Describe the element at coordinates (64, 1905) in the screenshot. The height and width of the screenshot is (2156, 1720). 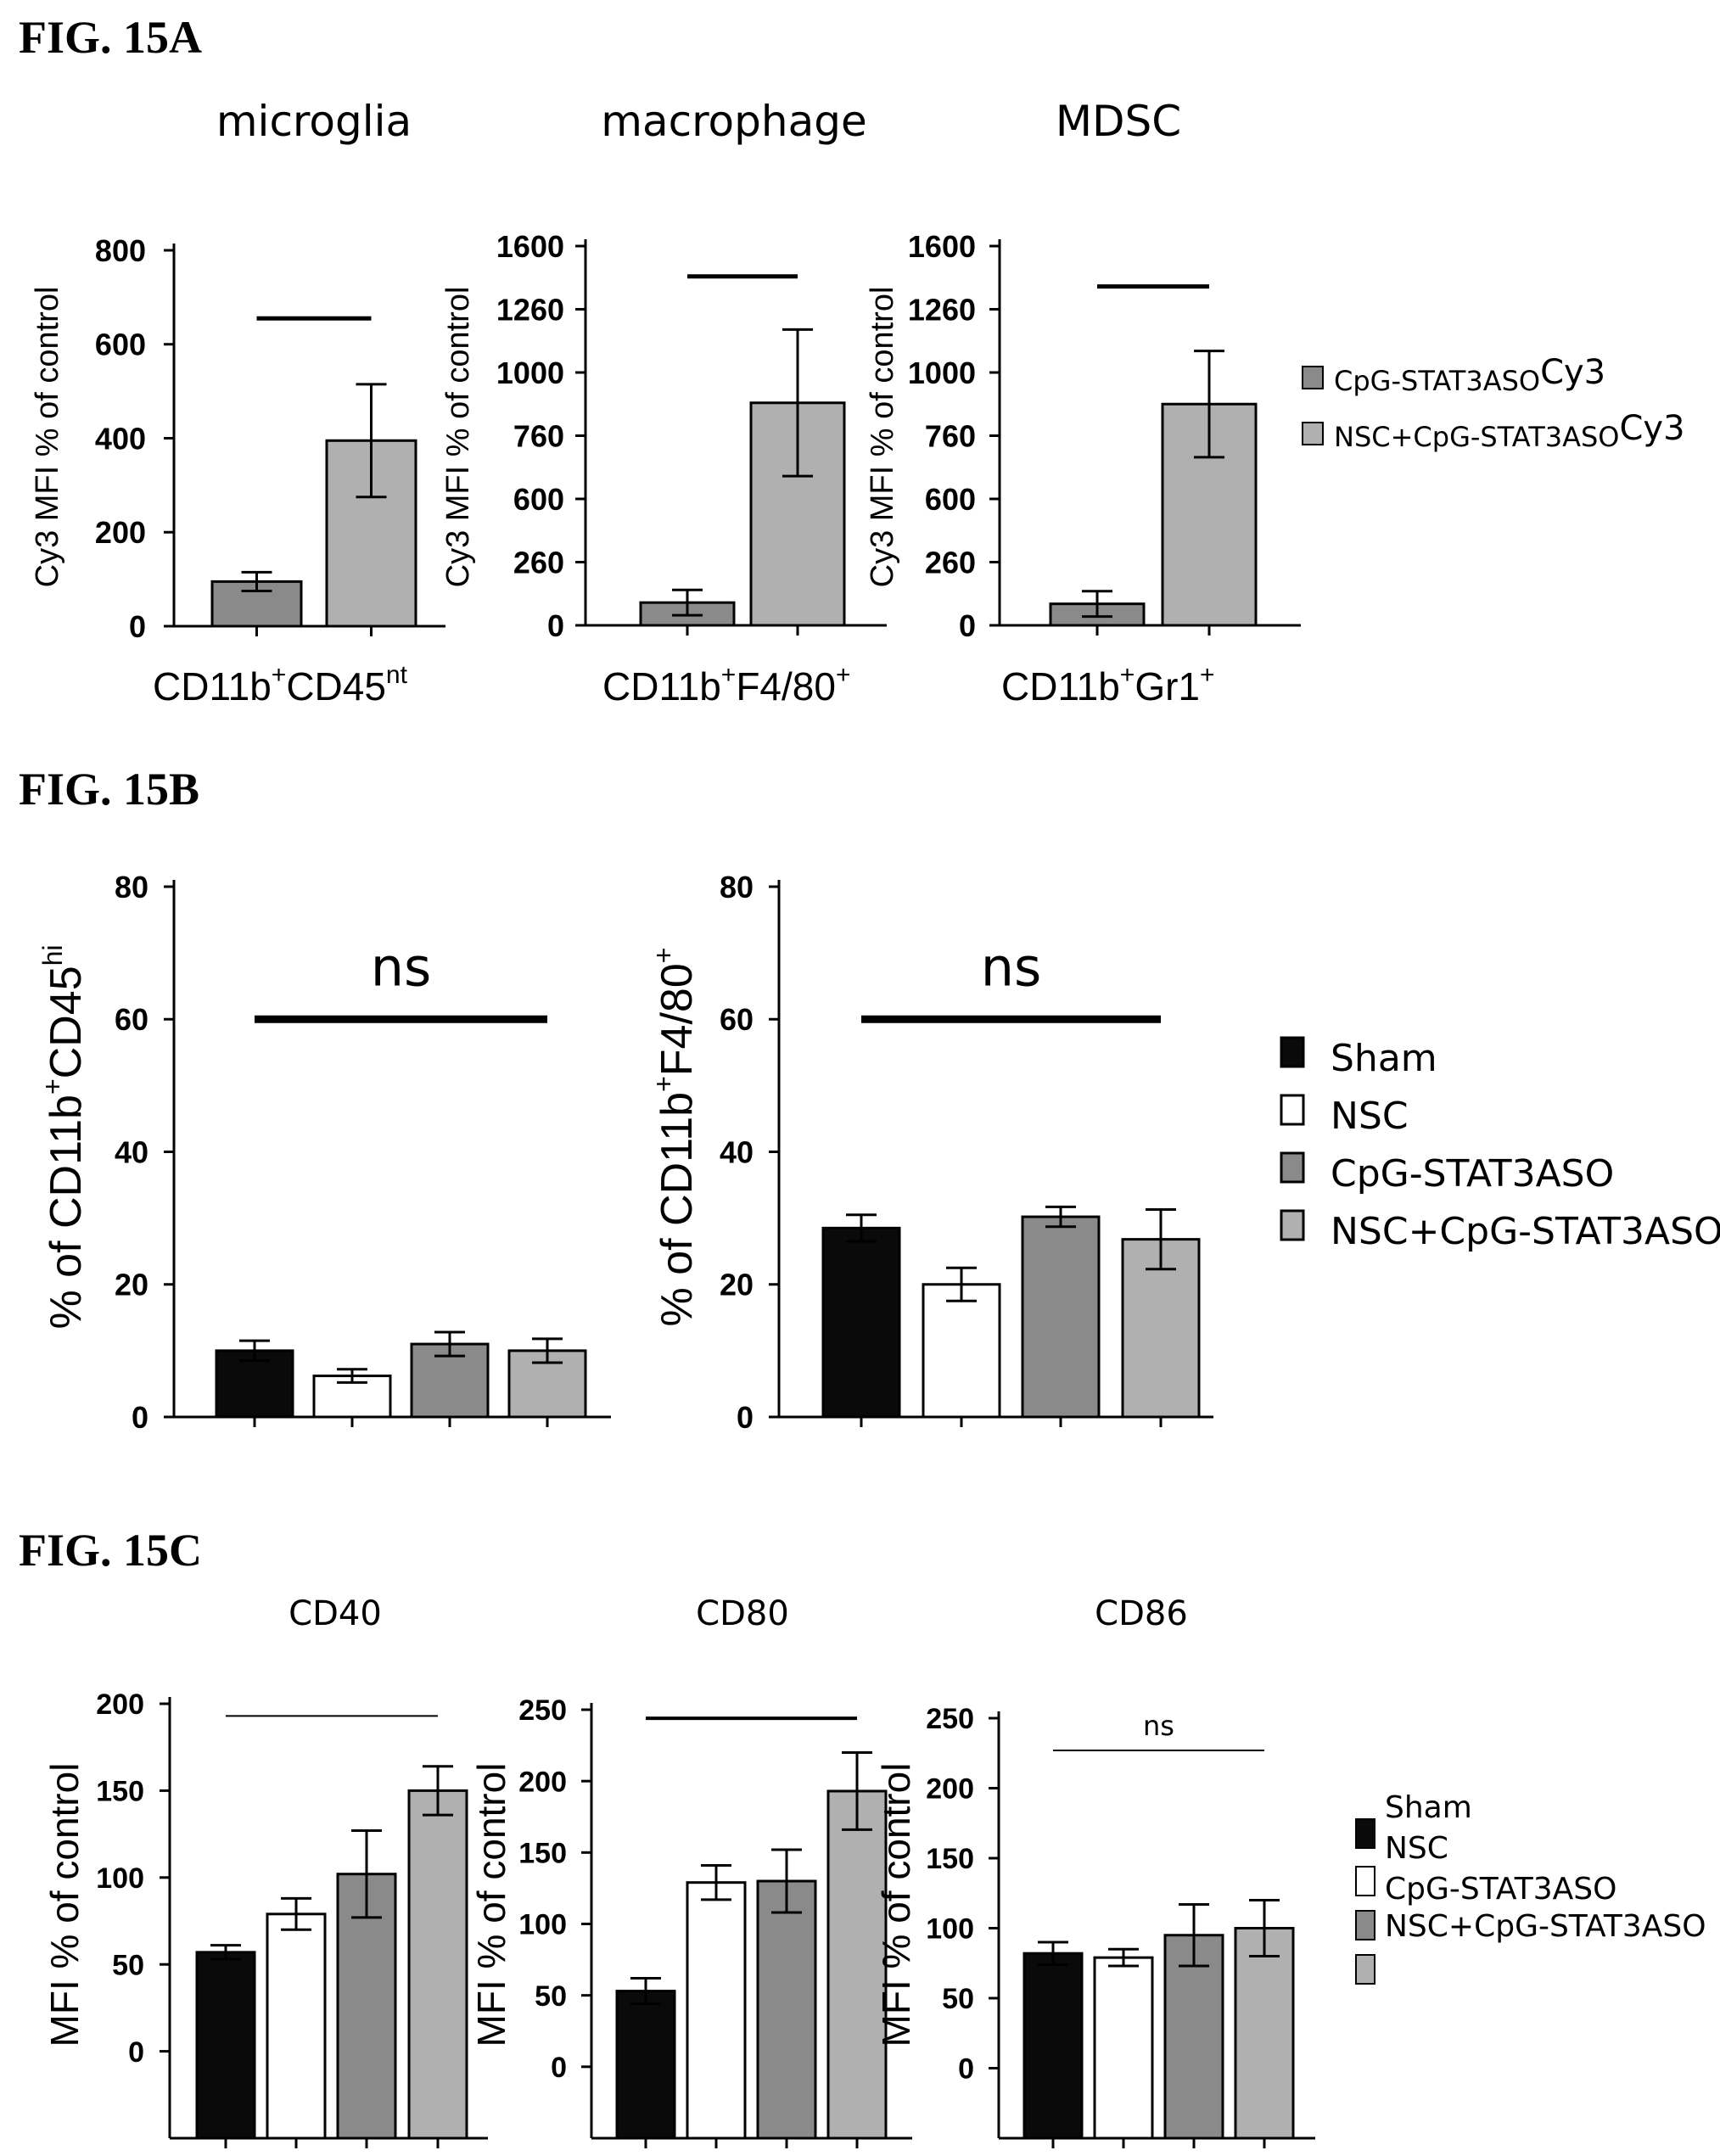
I see `y-axis-label: MFI % of control` at that location.